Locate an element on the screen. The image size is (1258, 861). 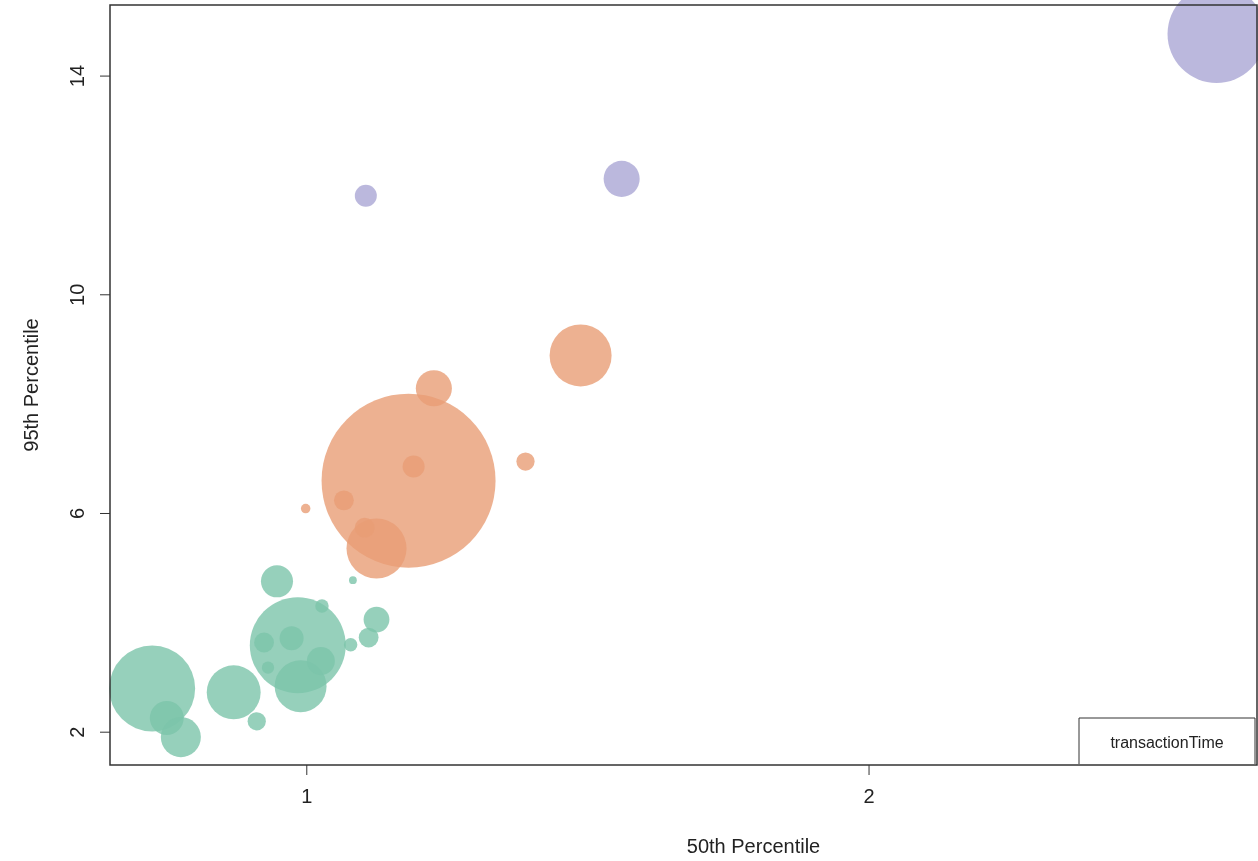
legend-title: transactionTime is located at coordinates (1167, 742).